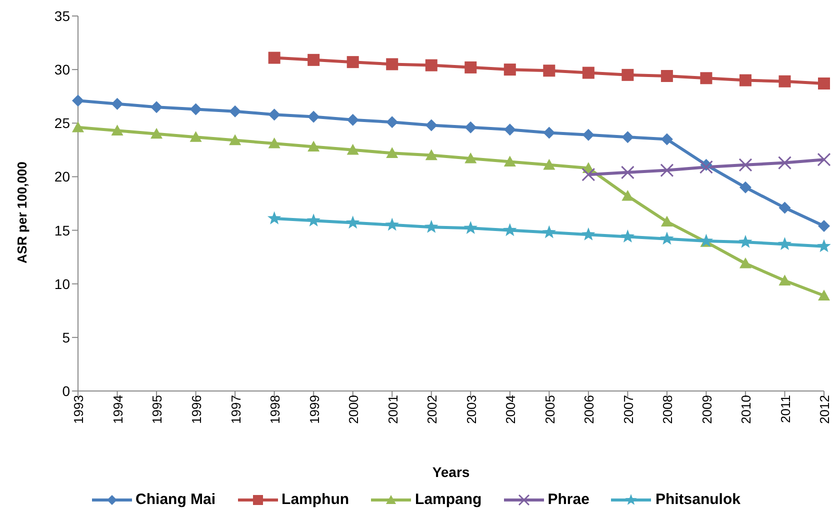  Describe the element at coordinates (62, 123) in the screenshot. I see `y-tick-label: 25` at that location.